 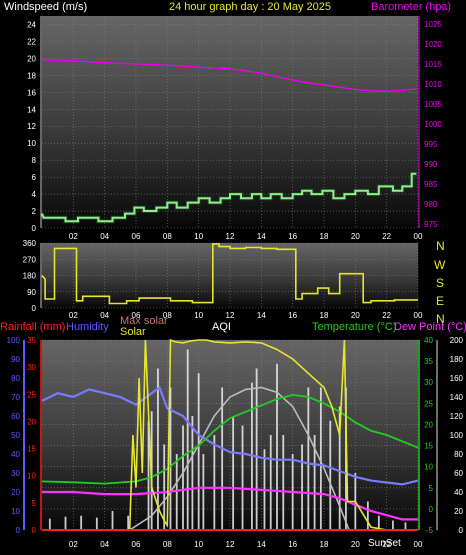 What do you see at coordinates (104, 544) in the screenshot?
I see `x-tick-label: 04` at bounding box center [104, 544].